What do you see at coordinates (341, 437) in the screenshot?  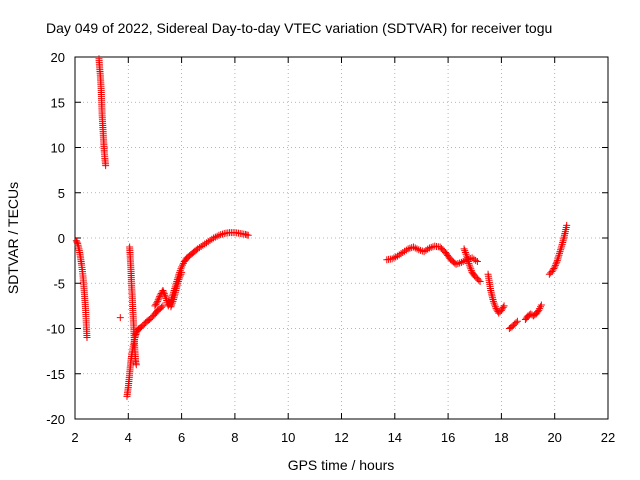 I see `x-tick-label: 12` at bounding box center [341, 437].